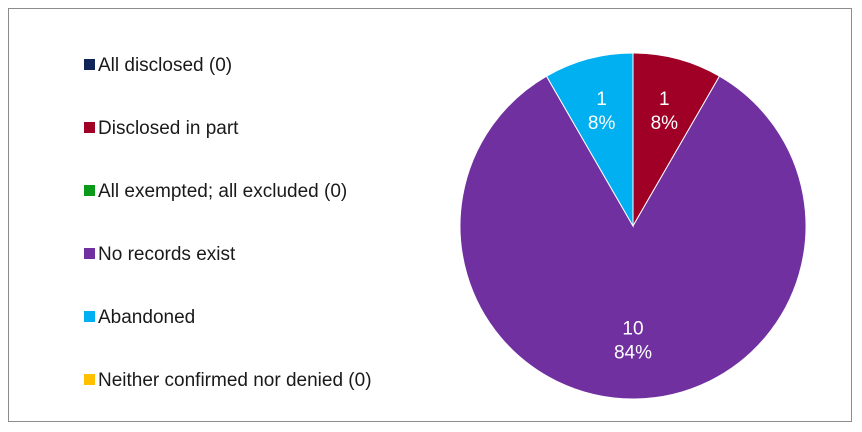 The height and width of the screenshot is (432, 862). What do you see at coordinates (664, 99) in the screenshot?
I see `slice-count-label-1: 1` at bounding box center [664, 99].